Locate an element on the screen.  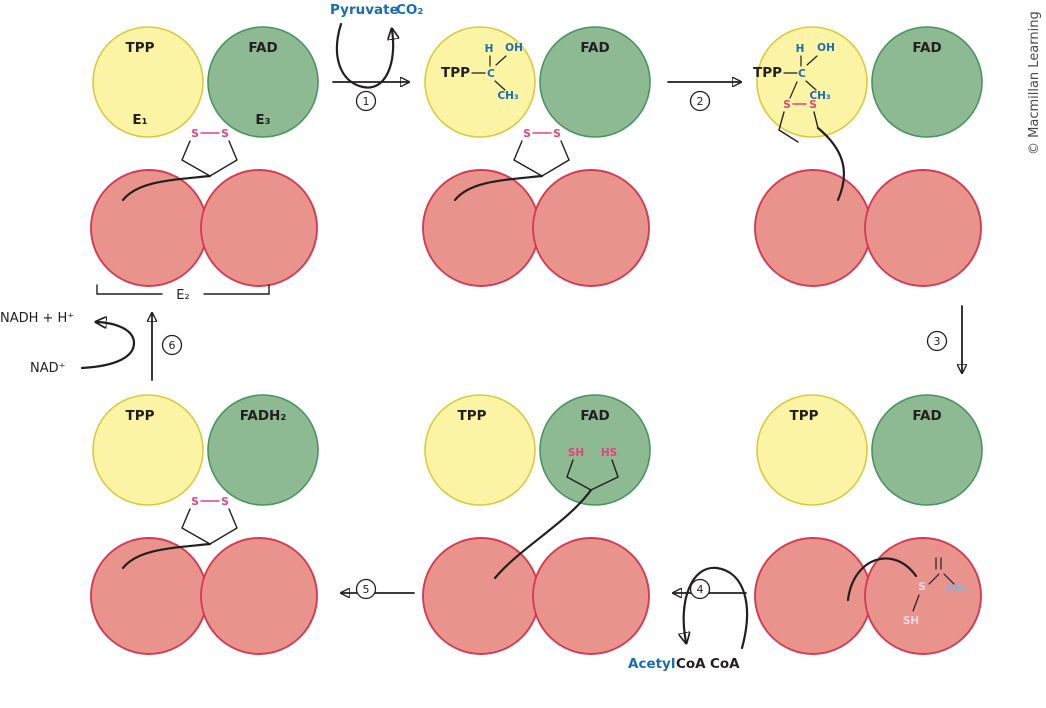
panel-stage-2: FAD TPP C H OH CH₃ S S is located at coordinates (536, 156).